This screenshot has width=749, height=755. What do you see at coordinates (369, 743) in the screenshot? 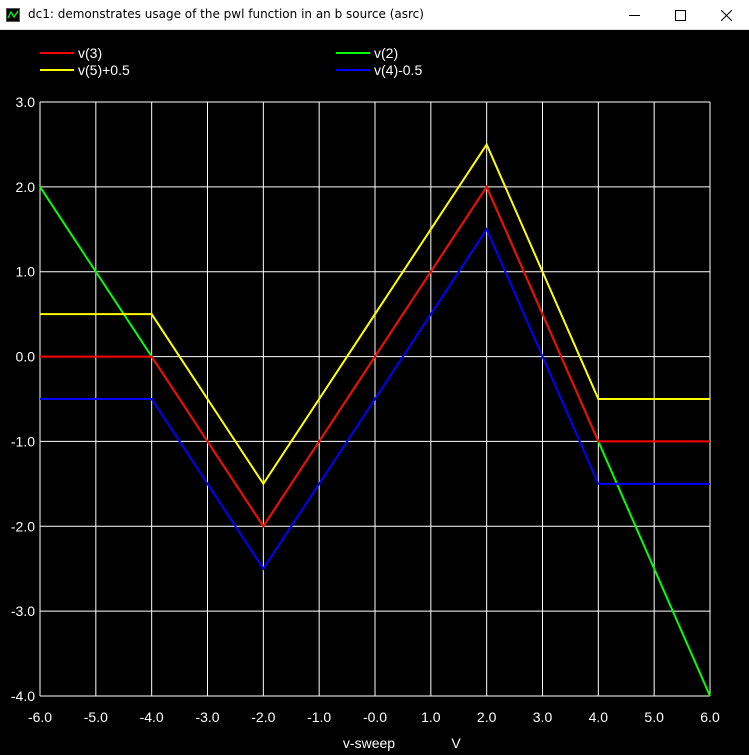
I see `x-axis-label: v-sweep` at bounding box center [369, 743].